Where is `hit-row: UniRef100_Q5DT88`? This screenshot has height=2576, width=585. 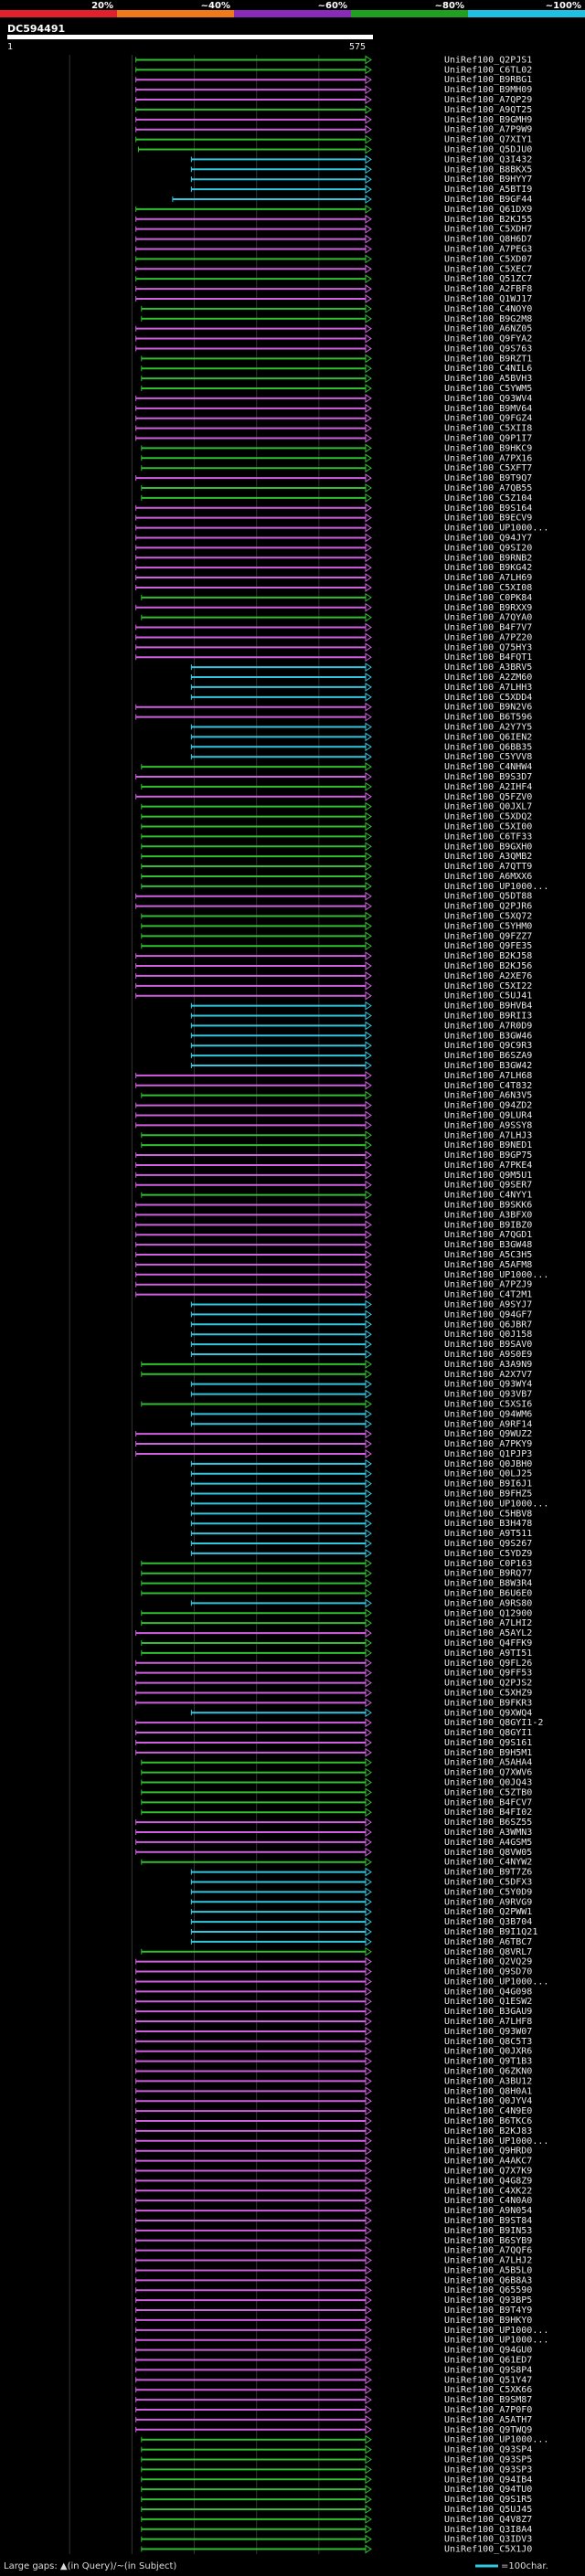 hit-row: UniRef100_Q5DT88 is located at coordinates (334, 897).